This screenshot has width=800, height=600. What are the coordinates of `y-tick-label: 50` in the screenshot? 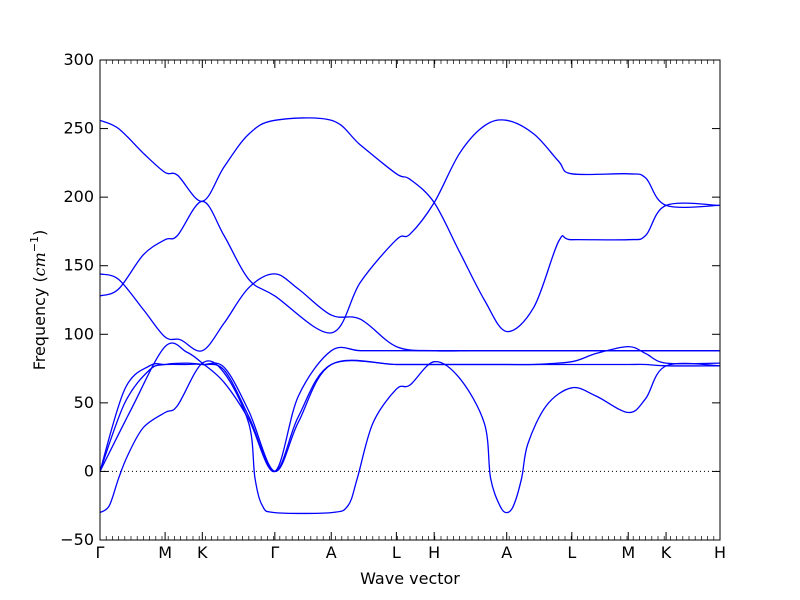 It's located at (84, 402).